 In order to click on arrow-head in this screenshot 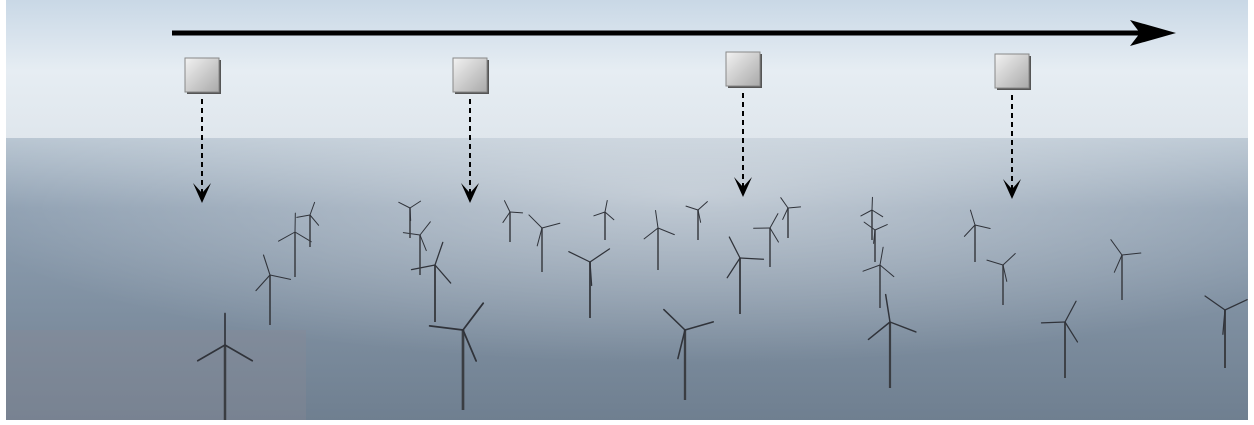, I will do `click(1153, 33)`.